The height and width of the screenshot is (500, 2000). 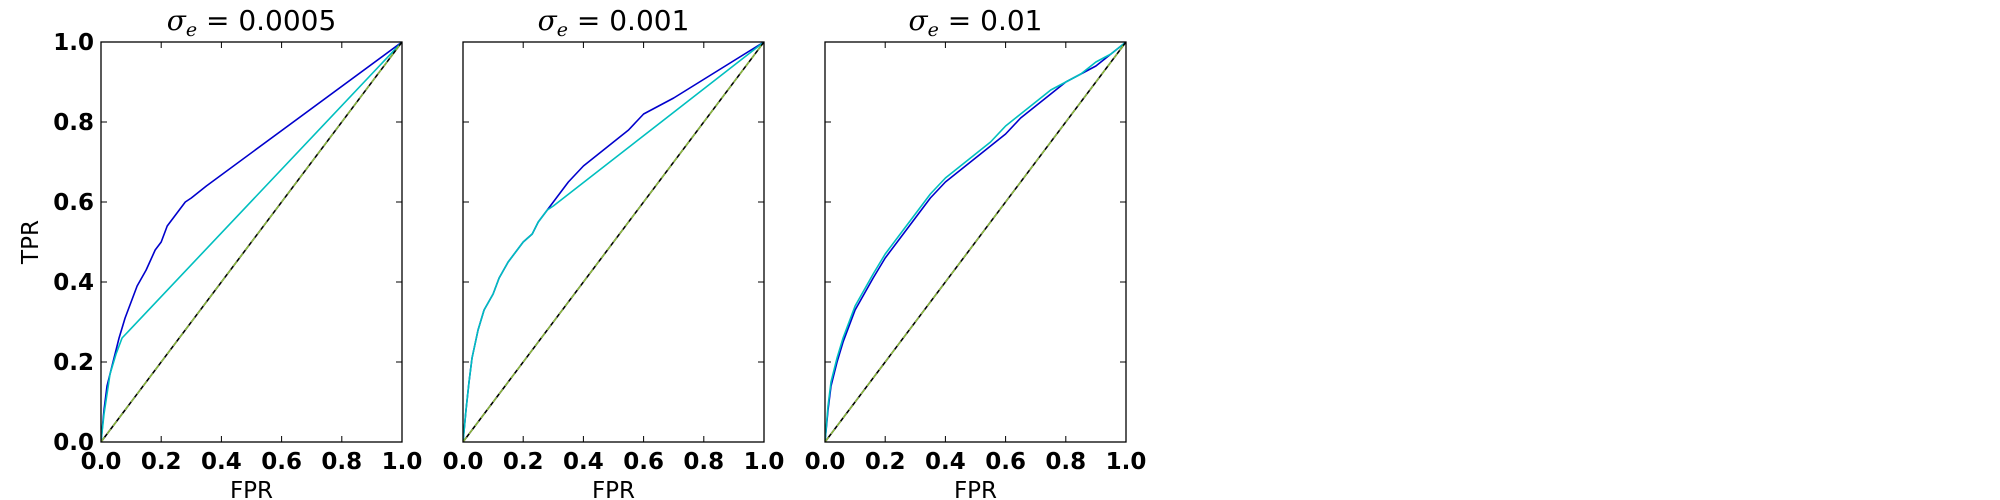 What do you see at coordinates (73, 123) in the screenshot?
I see `y-tick-label: 0.8` at bounding box center [73, 123].